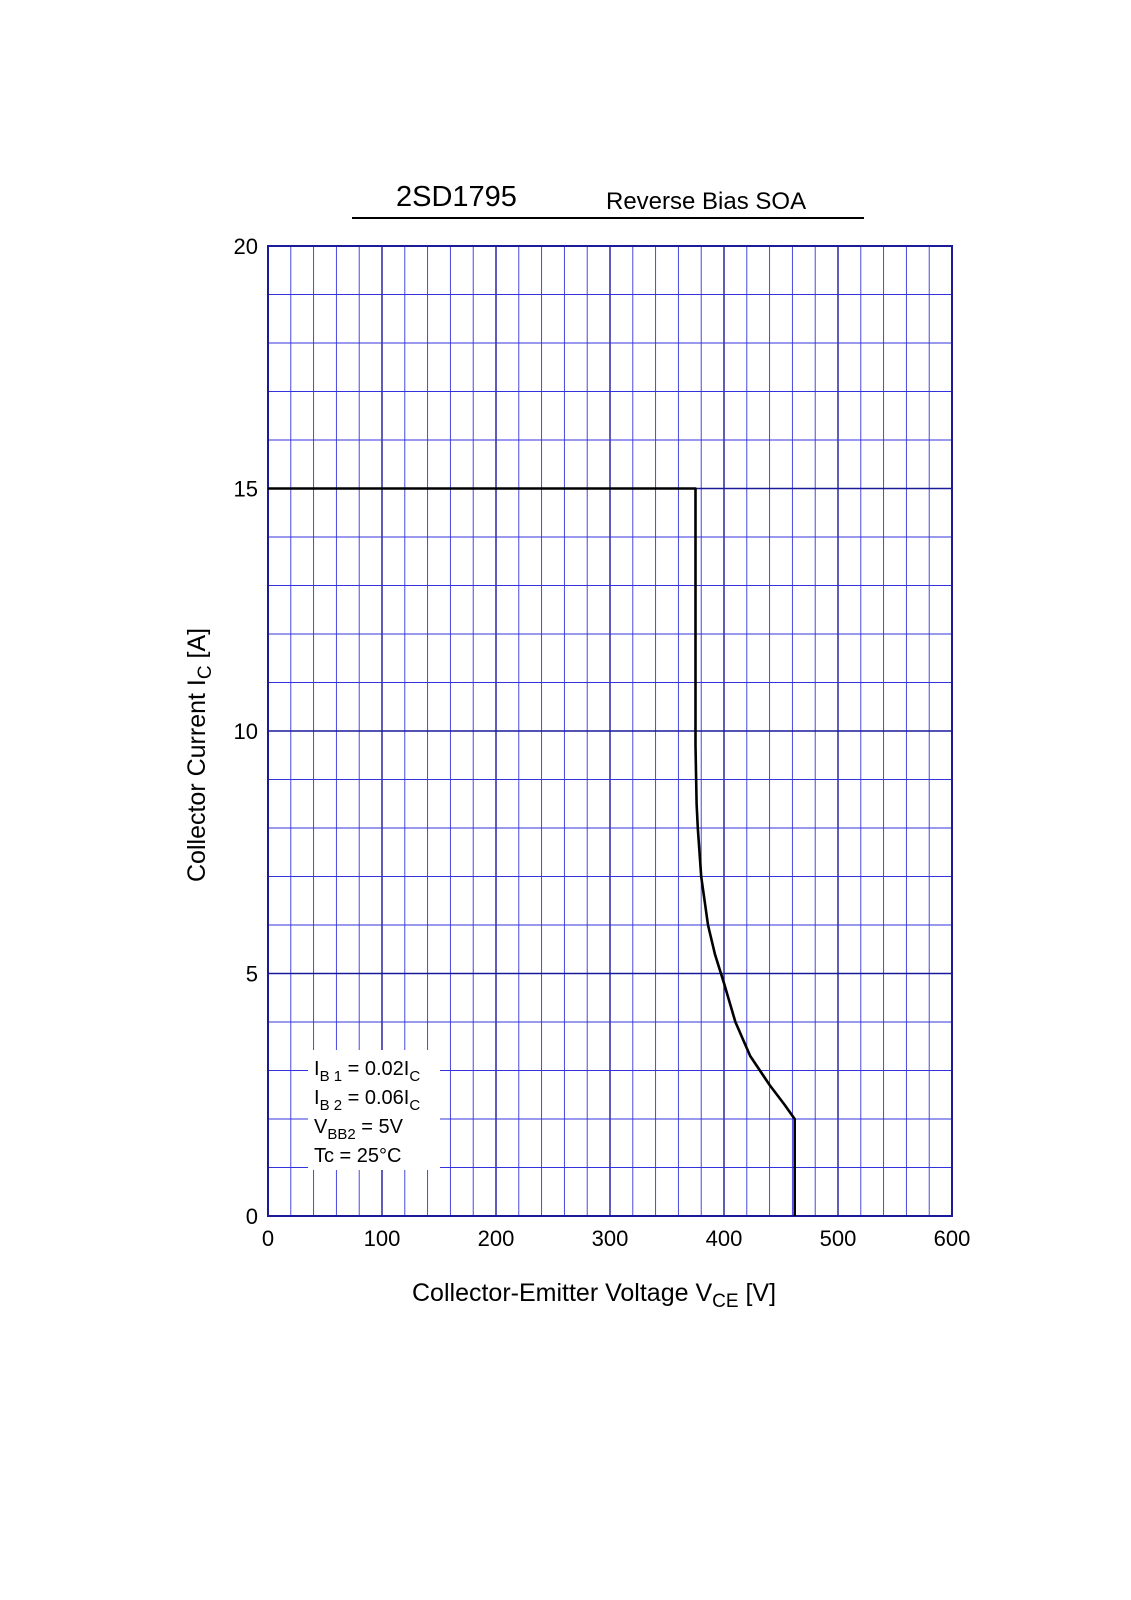  Describe the element at coordinates (367, 1100) in the screenshot. I see `annotation-ib2: IB 2 = 0.06IC` at that location.